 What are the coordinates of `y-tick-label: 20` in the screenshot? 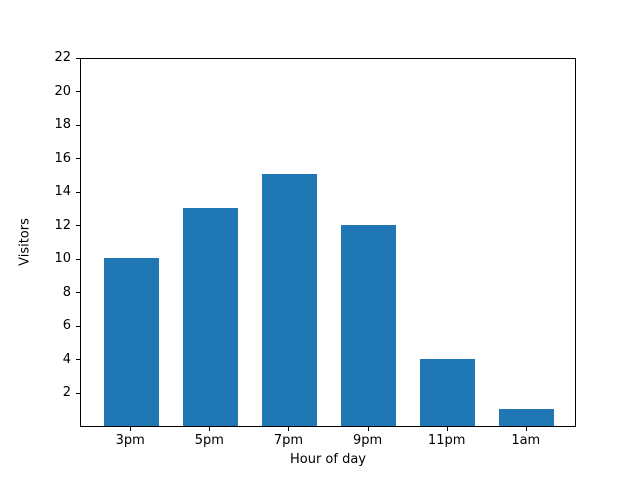 It's located at (62, 91).